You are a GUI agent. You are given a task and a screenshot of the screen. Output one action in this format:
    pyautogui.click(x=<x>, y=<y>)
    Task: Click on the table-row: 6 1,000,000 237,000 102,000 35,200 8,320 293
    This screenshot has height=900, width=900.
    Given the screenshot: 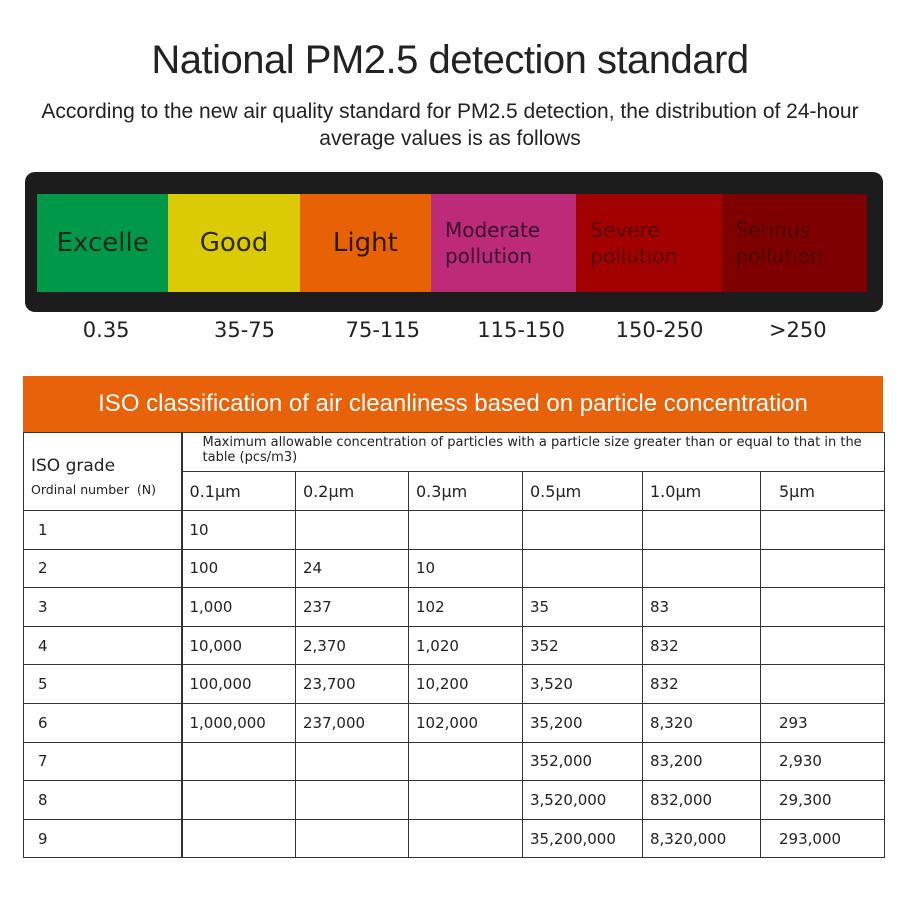 What is the action you would take?
    pyautogui.click(x=454, y=722)
    